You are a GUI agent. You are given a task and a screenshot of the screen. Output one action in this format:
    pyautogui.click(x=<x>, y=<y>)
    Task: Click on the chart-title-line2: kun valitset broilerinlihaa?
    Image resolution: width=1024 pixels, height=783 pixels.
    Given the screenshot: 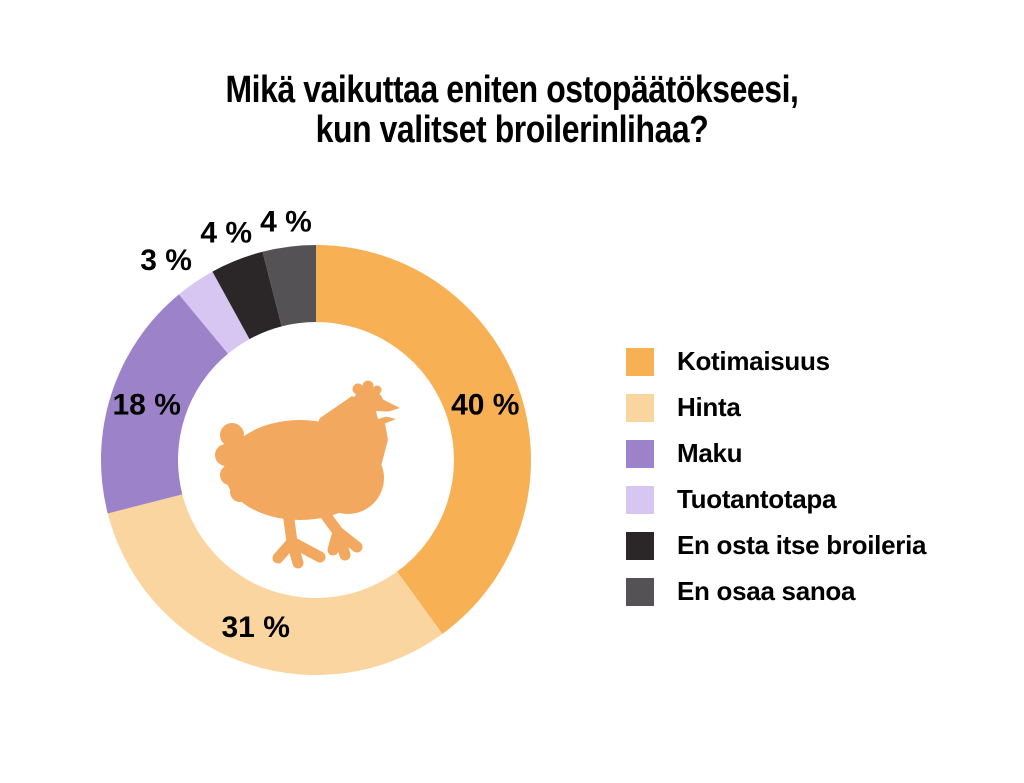 What is the action you would take?
    pyautogui.click(x=512, y=130)
    